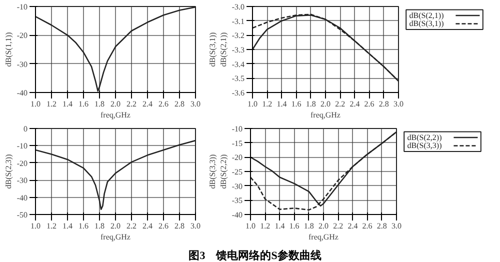  What do you see at coordinates (238, 50) in the screenshot?
I see `y-tick-label: -3.3` at bounding box center [238, 50].